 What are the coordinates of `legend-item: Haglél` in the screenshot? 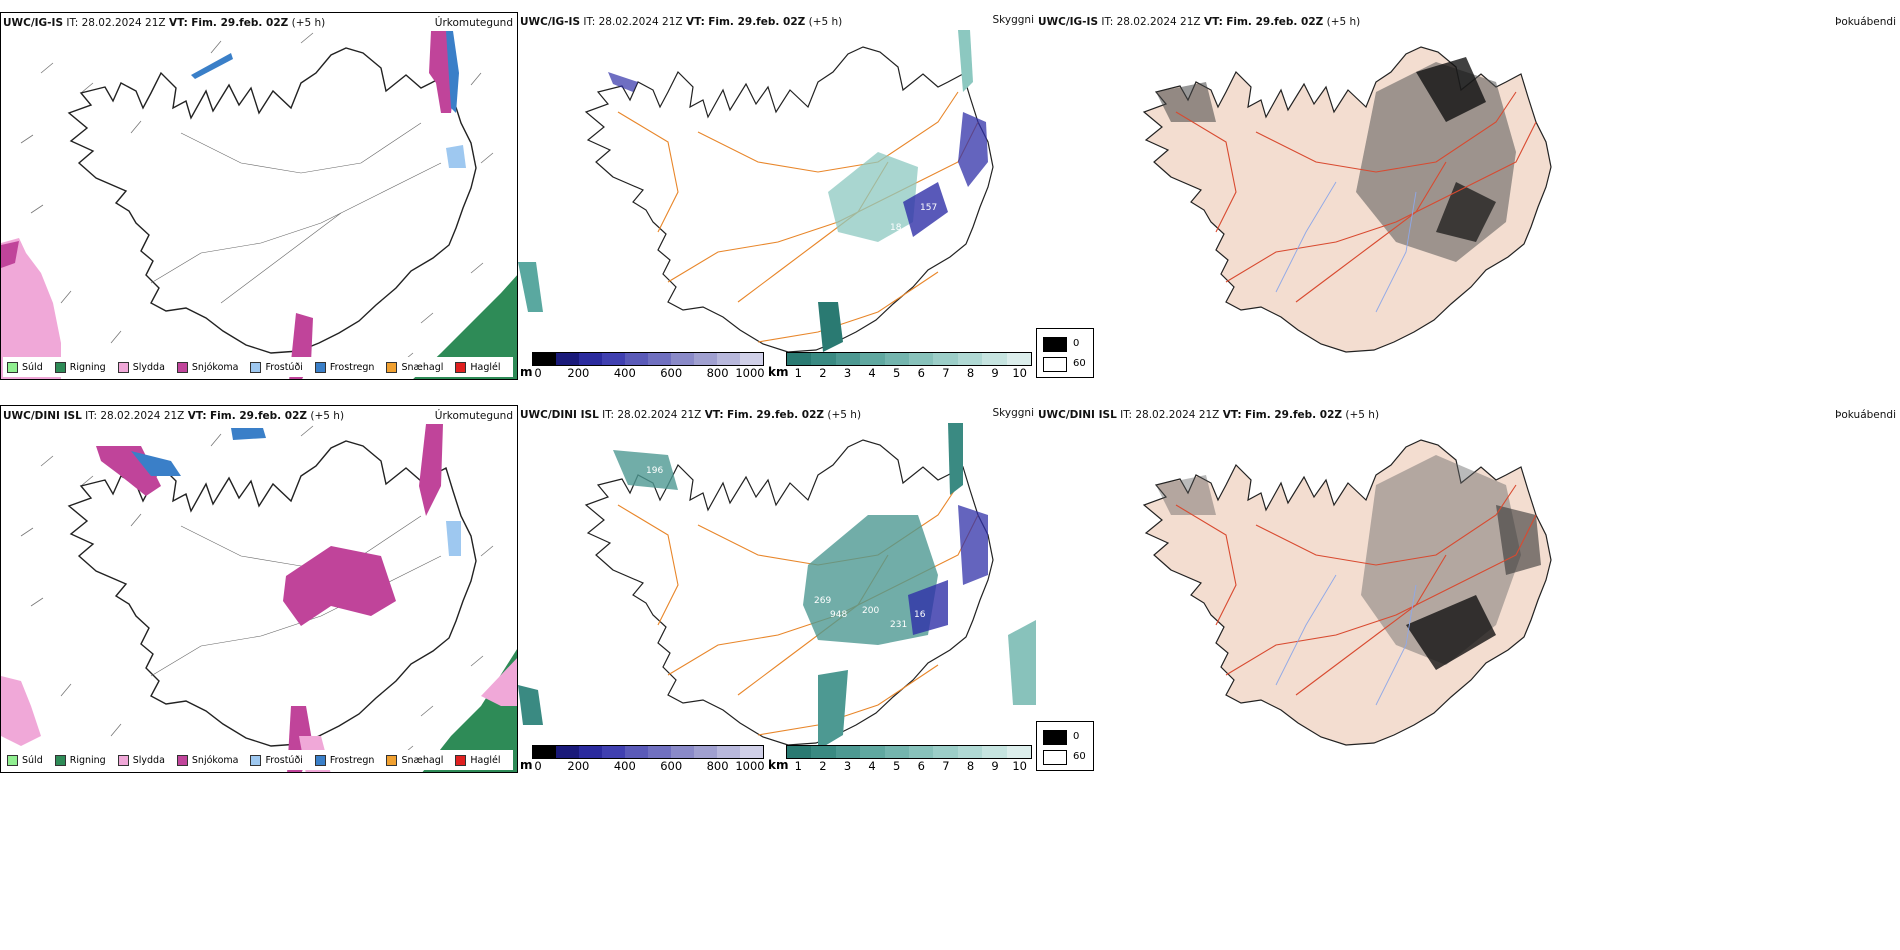 It's located at (478, 760).